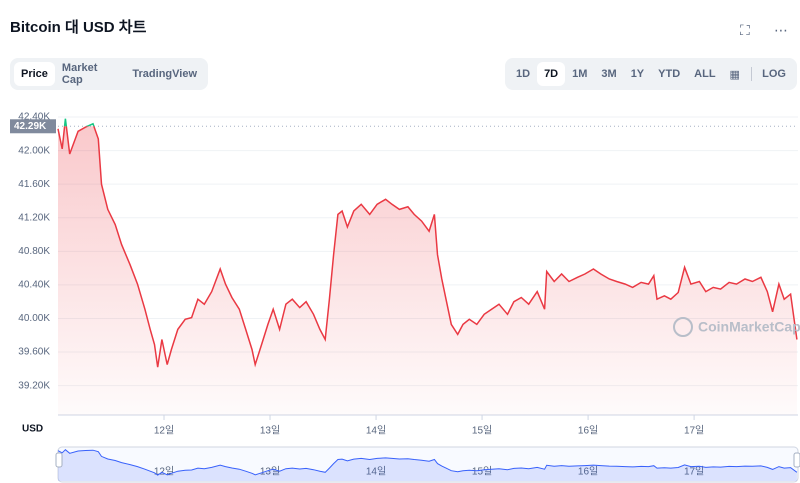 This screenshot has width=800, height=483. What do you see at coordinates (376, 472) in the screenshot?
I see `navigator-tick-label: 14일` at bounding box center [376, 472].